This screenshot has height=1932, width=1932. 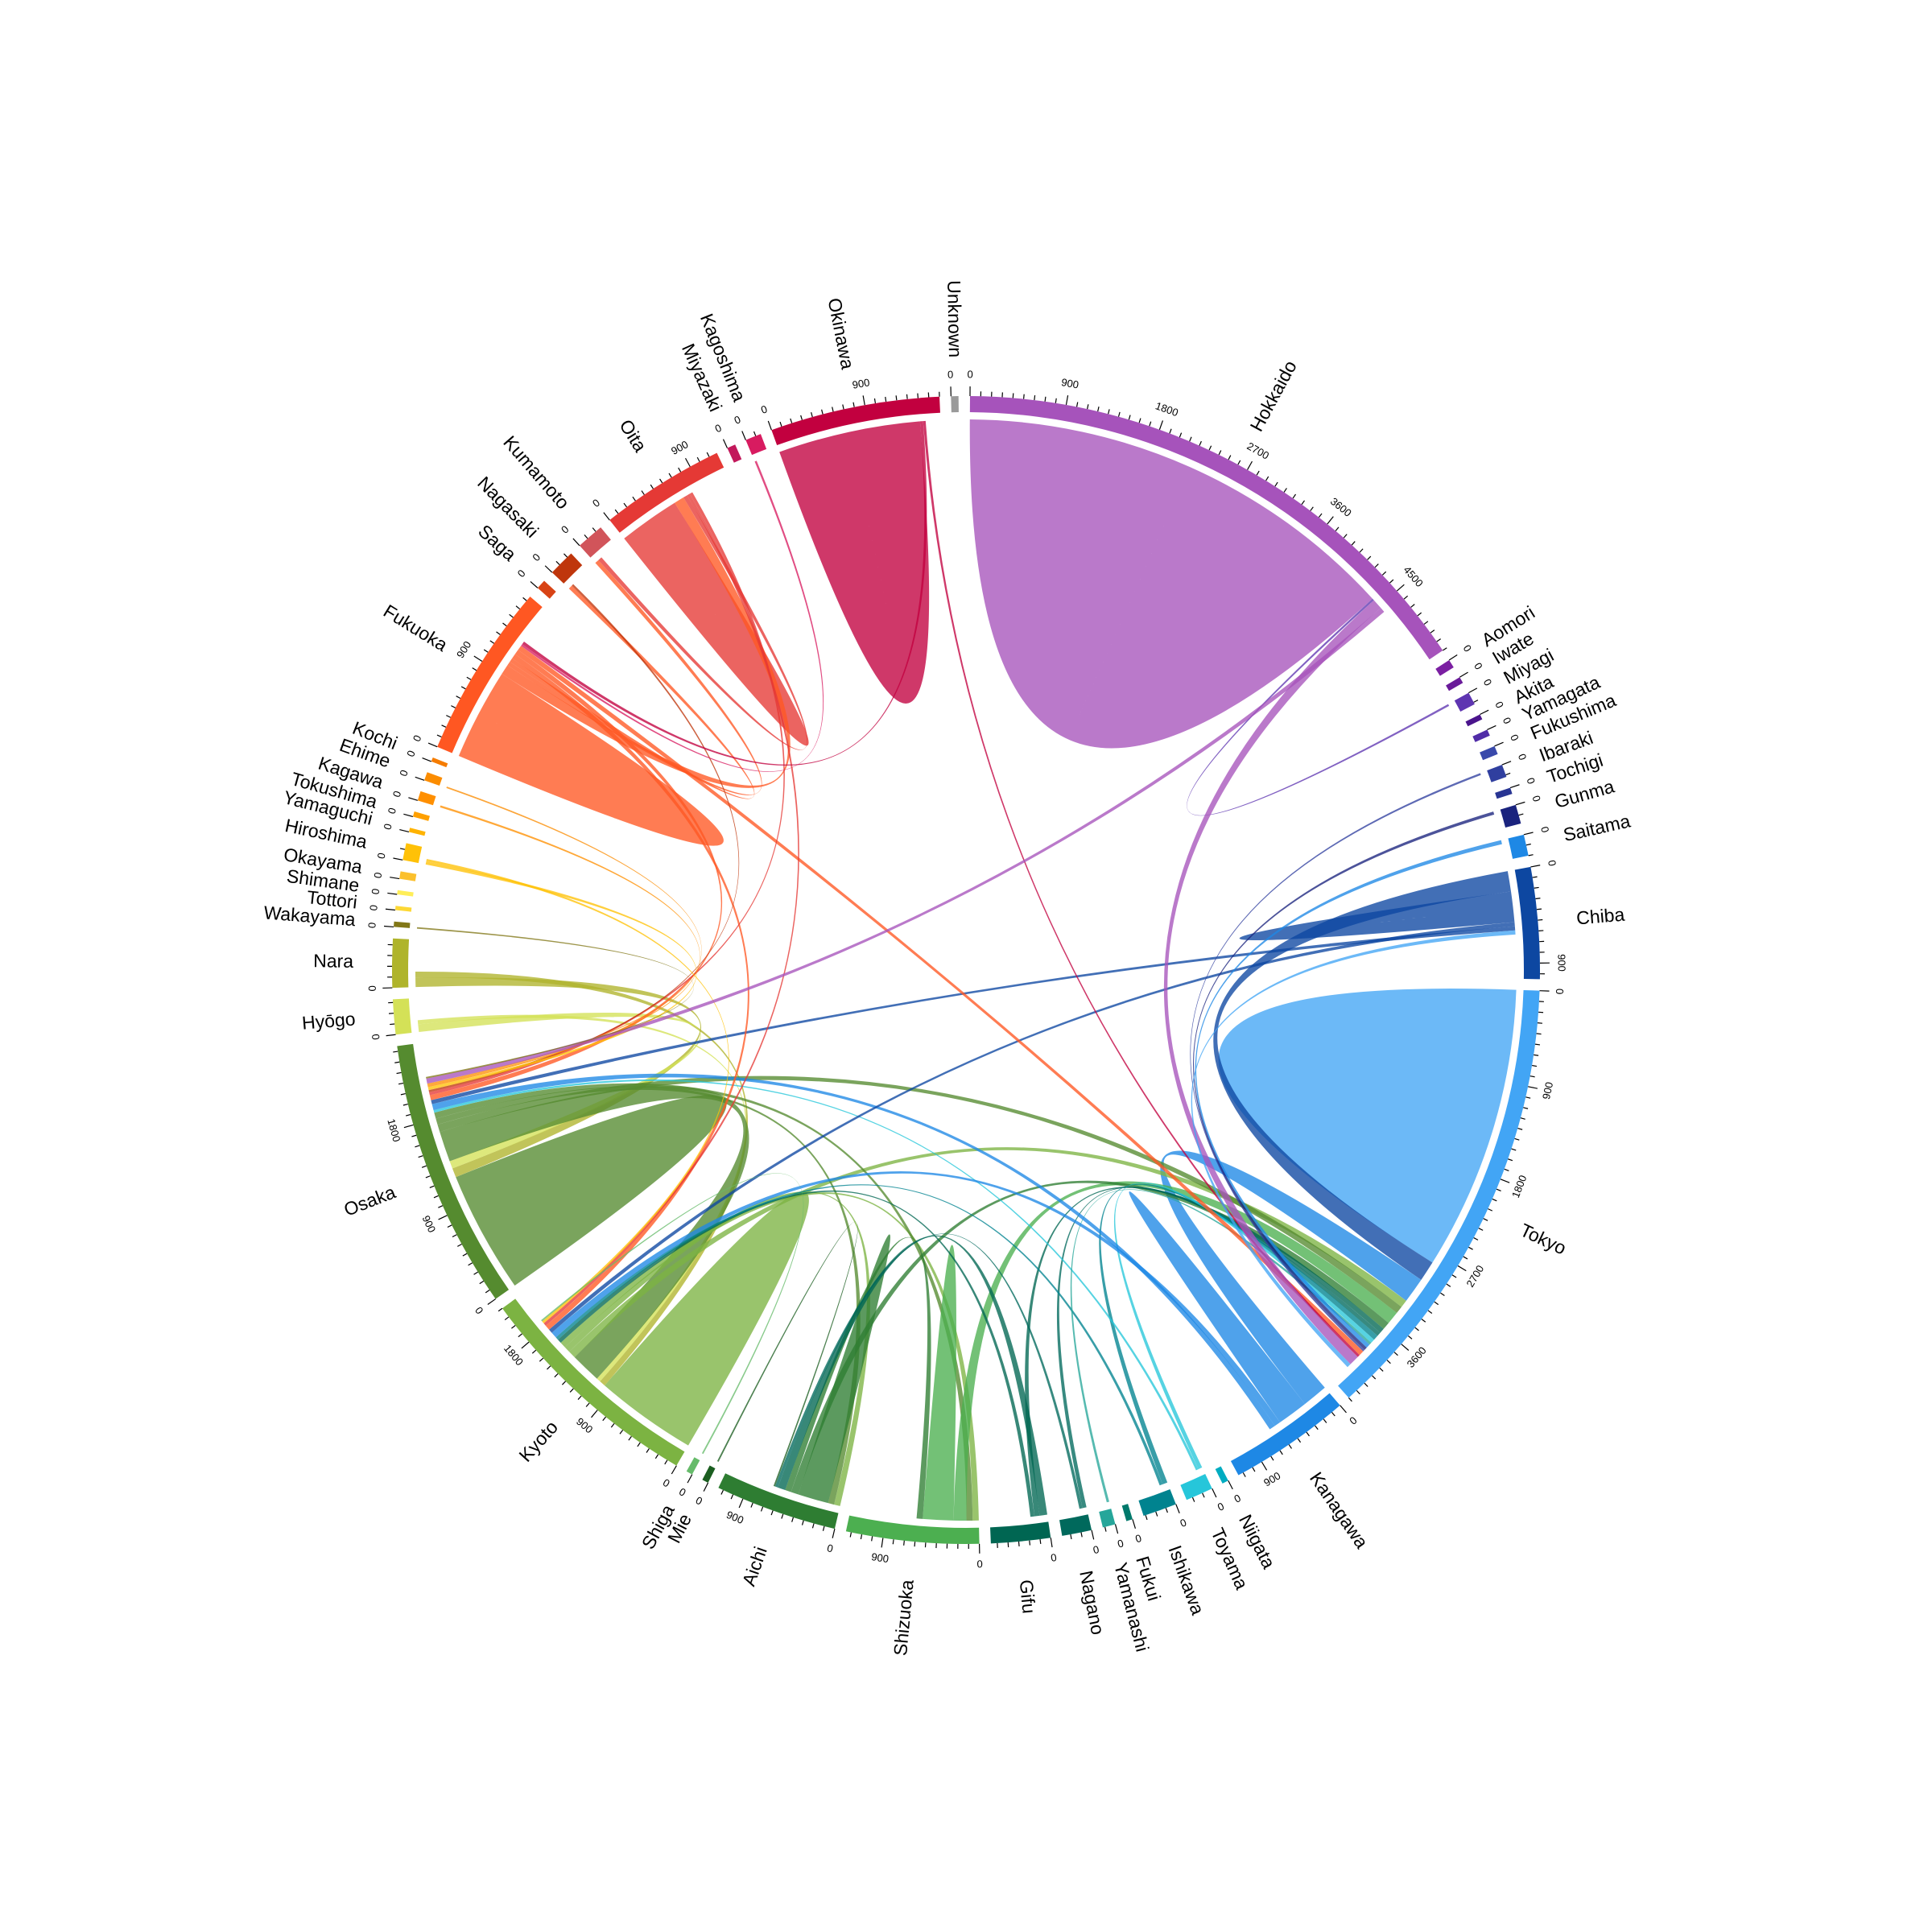 I want to click on tick-label-wakayama: 0, so click(x=371, y=925).